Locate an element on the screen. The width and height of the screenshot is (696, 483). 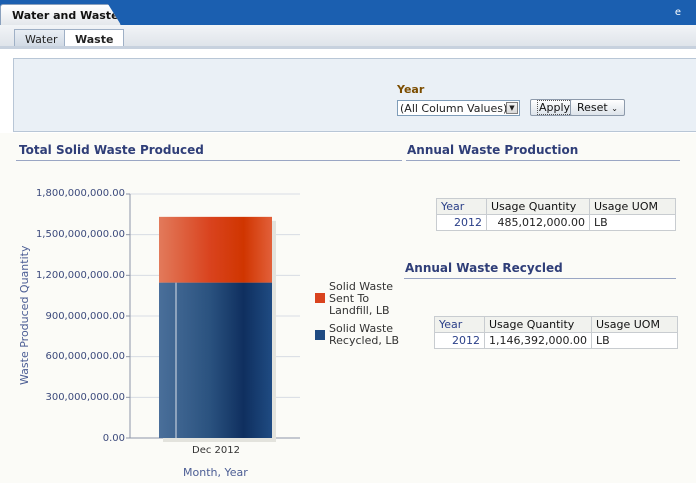
page-tab-water-and-waste: Water and Waste is located at coordinates (60, 14).